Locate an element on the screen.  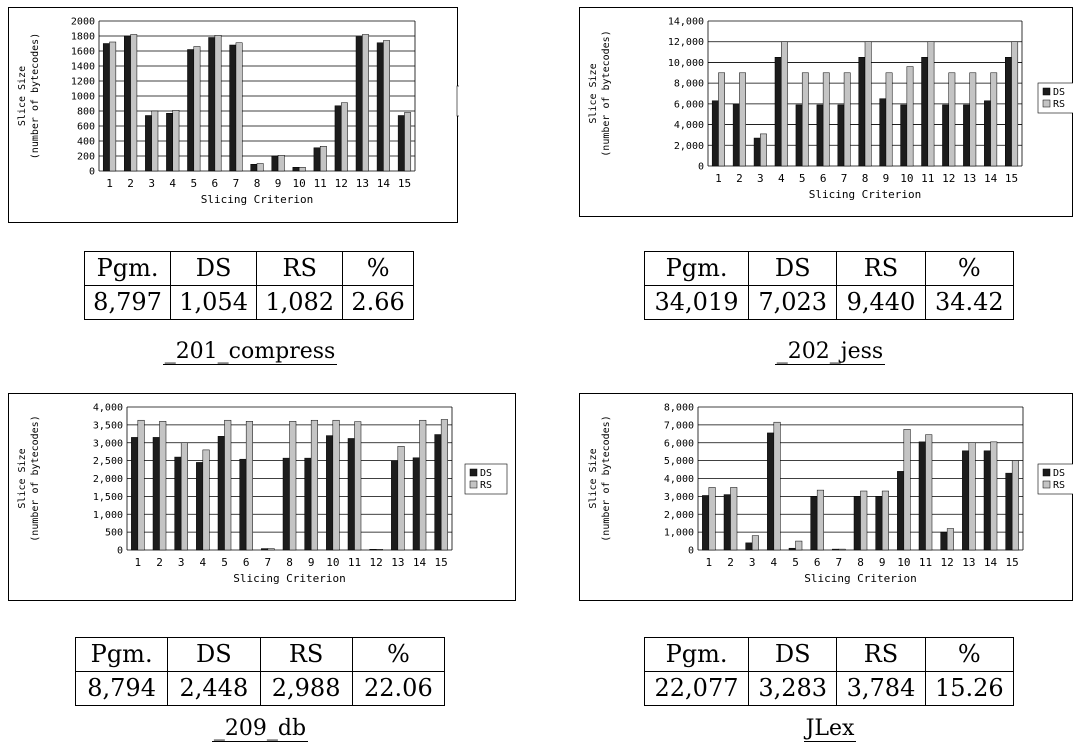
value-rs: 3,784 is located at coordinates (881, 688).